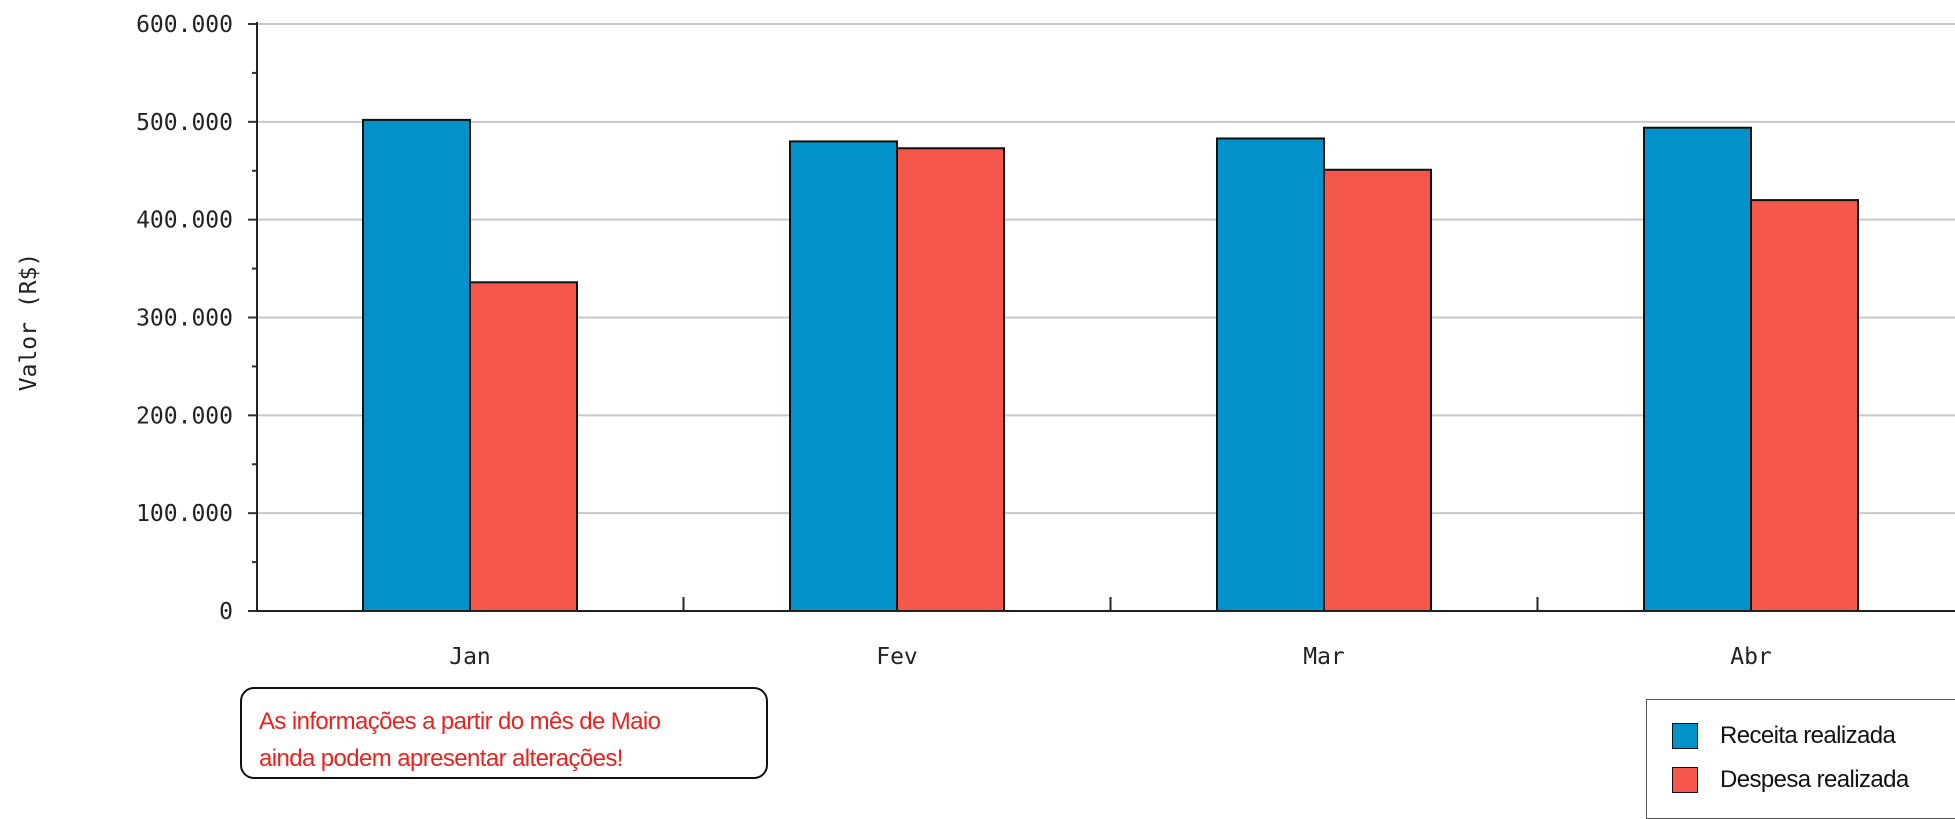 The width and height of the screenshot is (1955, 819). I want to click on bar-receita-abr, so click(1697, 369).